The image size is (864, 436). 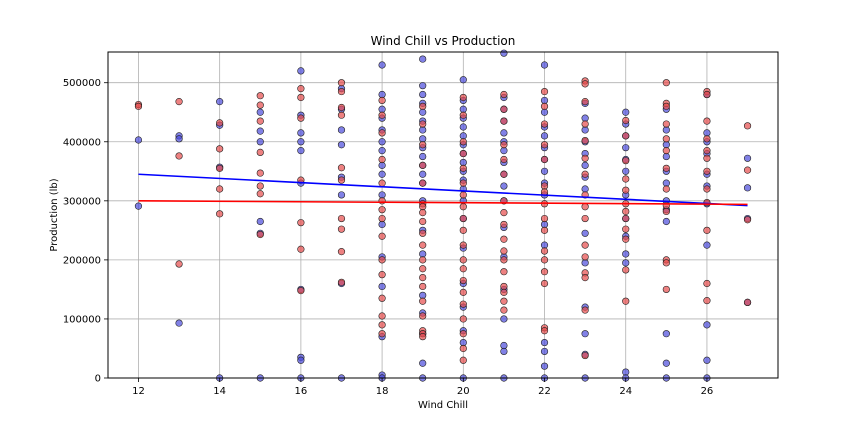 I want to click on x-axis-ticks: 12 14 16 18 20 22 24 26, so click(x=422, y=387).